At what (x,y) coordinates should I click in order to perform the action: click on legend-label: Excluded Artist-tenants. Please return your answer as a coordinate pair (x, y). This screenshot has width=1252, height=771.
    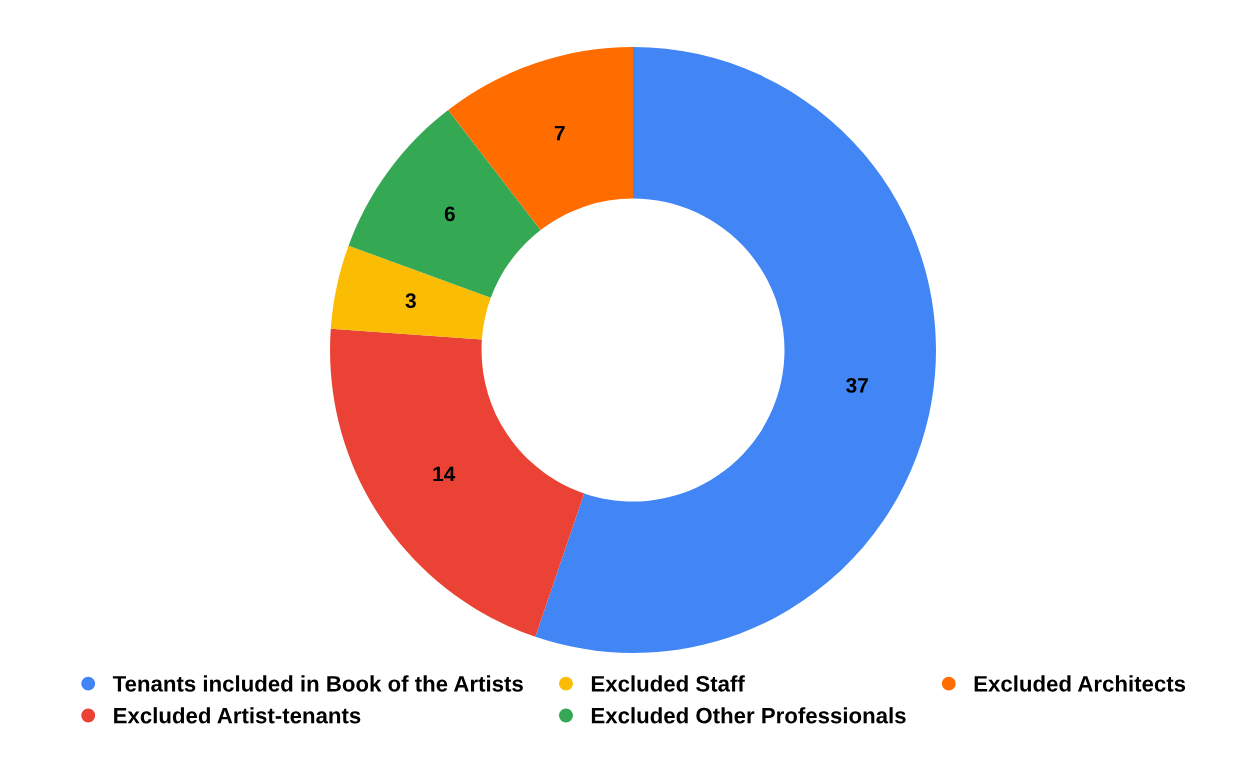
    Looking at the image, I should click on (237, 715).